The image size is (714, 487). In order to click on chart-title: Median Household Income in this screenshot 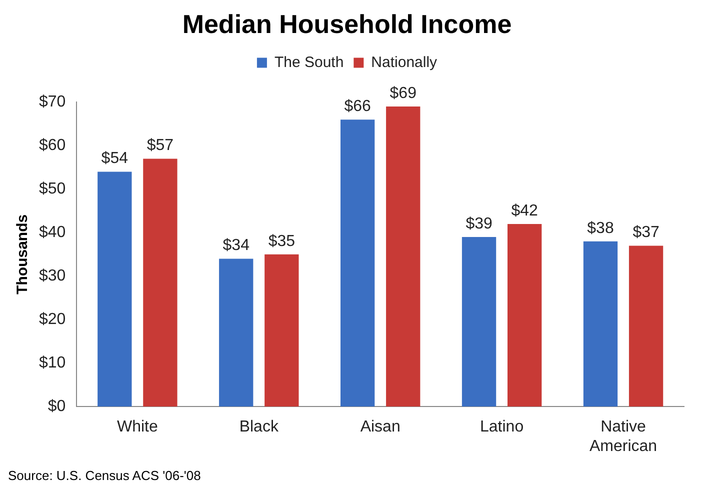, I will do `click(347, 23)`.